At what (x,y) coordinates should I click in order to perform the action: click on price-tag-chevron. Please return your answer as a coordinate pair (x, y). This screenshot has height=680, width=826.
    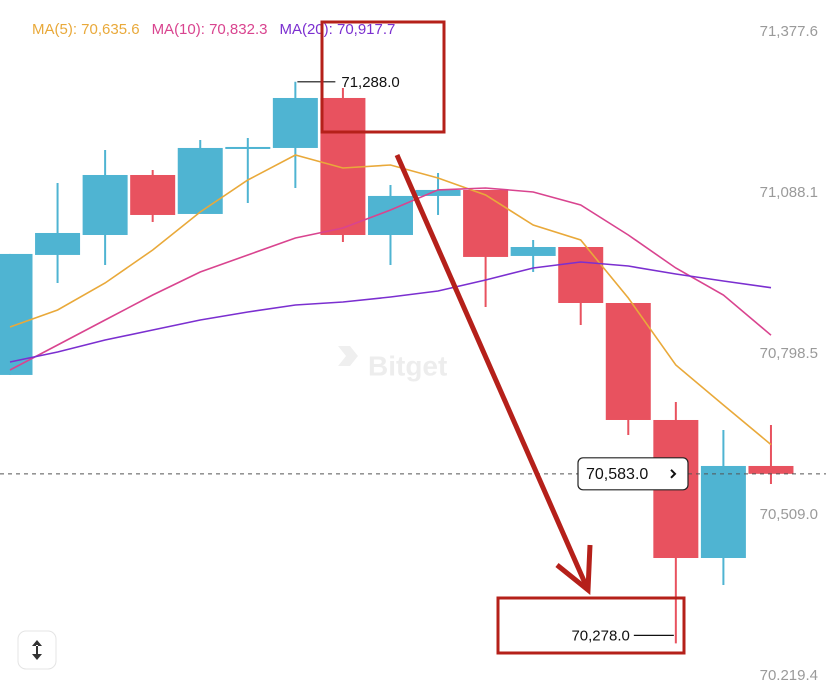
    Looking at the image, I should click on (673, 474).